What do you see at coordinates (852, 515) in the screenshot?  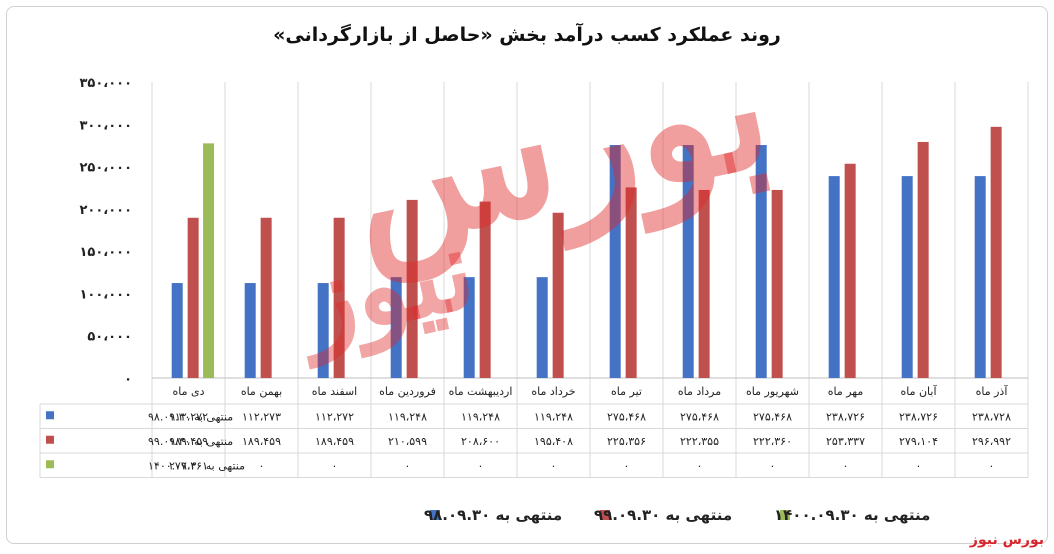 I see `legend-label: منتهی به ۱۴۰۰.۰۹.۳۰` at bounding box center [852, 515].